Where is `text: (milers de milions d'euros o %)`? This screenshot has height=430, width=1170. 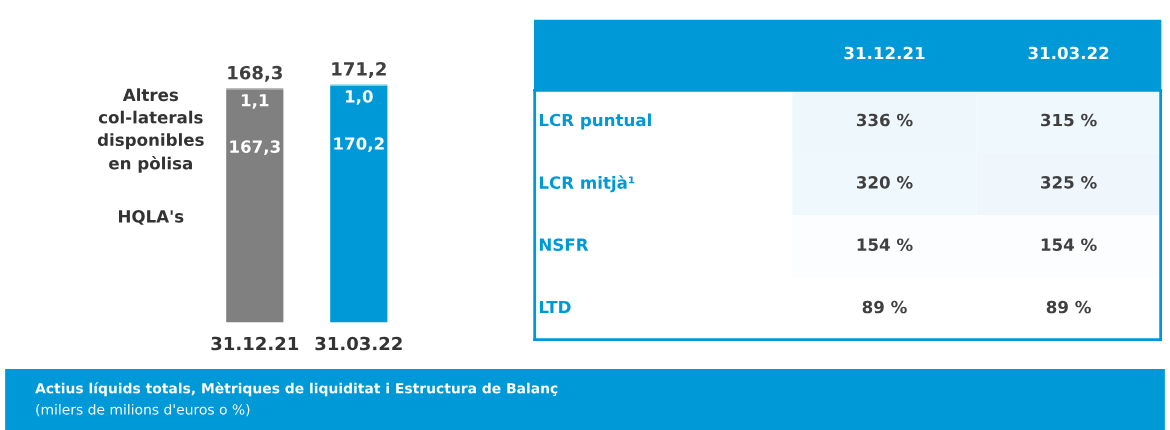
text: (milers de milions d'euros o %) is located at coordinates (143, 410).